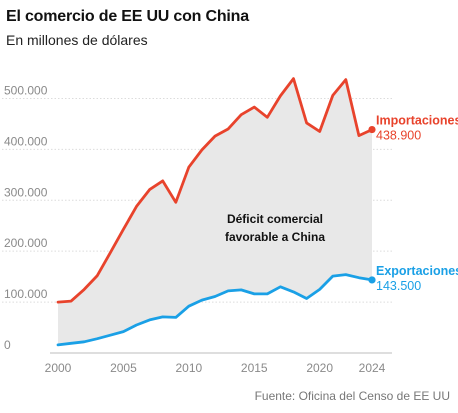 The height and width of the screenshot is (413, 458). Describe the element at coordinates (398, 286) in the screenshot. I see `series-end-value: 143.500` at that location.